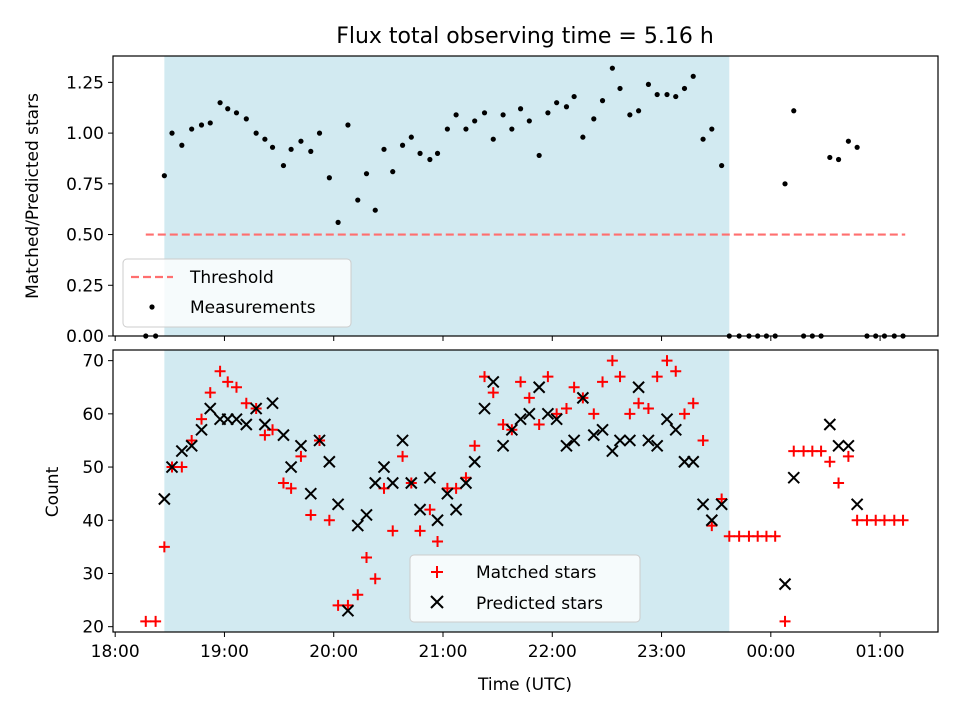 The image size is (960, 720). Describe the element at coordinates (53, 491) in the screenshot. I see `count-y-axis-label: Count` at that location.